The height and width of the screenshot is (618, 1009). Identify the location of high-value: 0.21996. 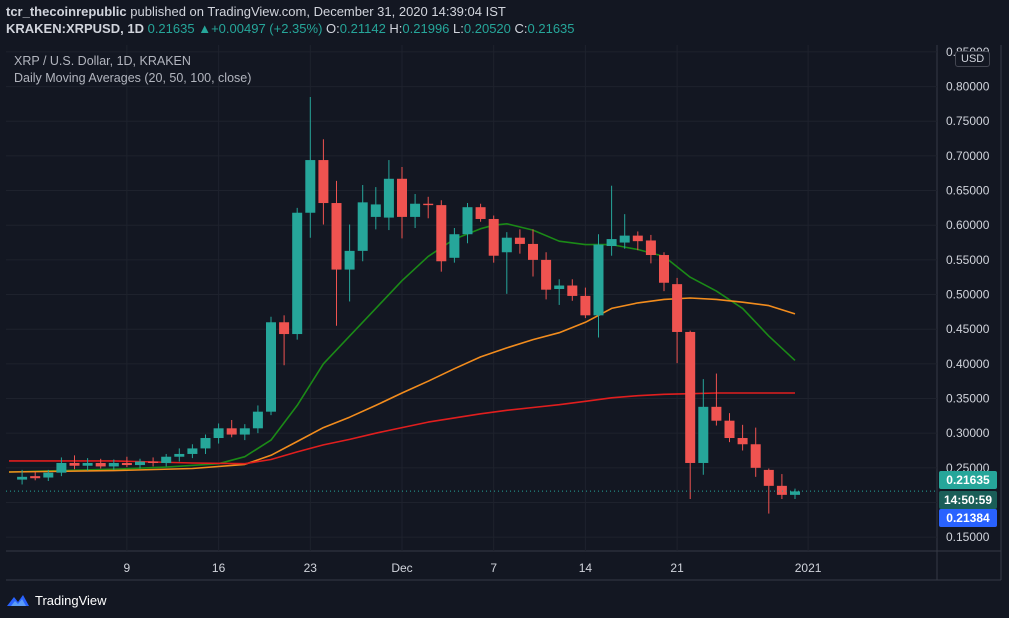
(426, 28).